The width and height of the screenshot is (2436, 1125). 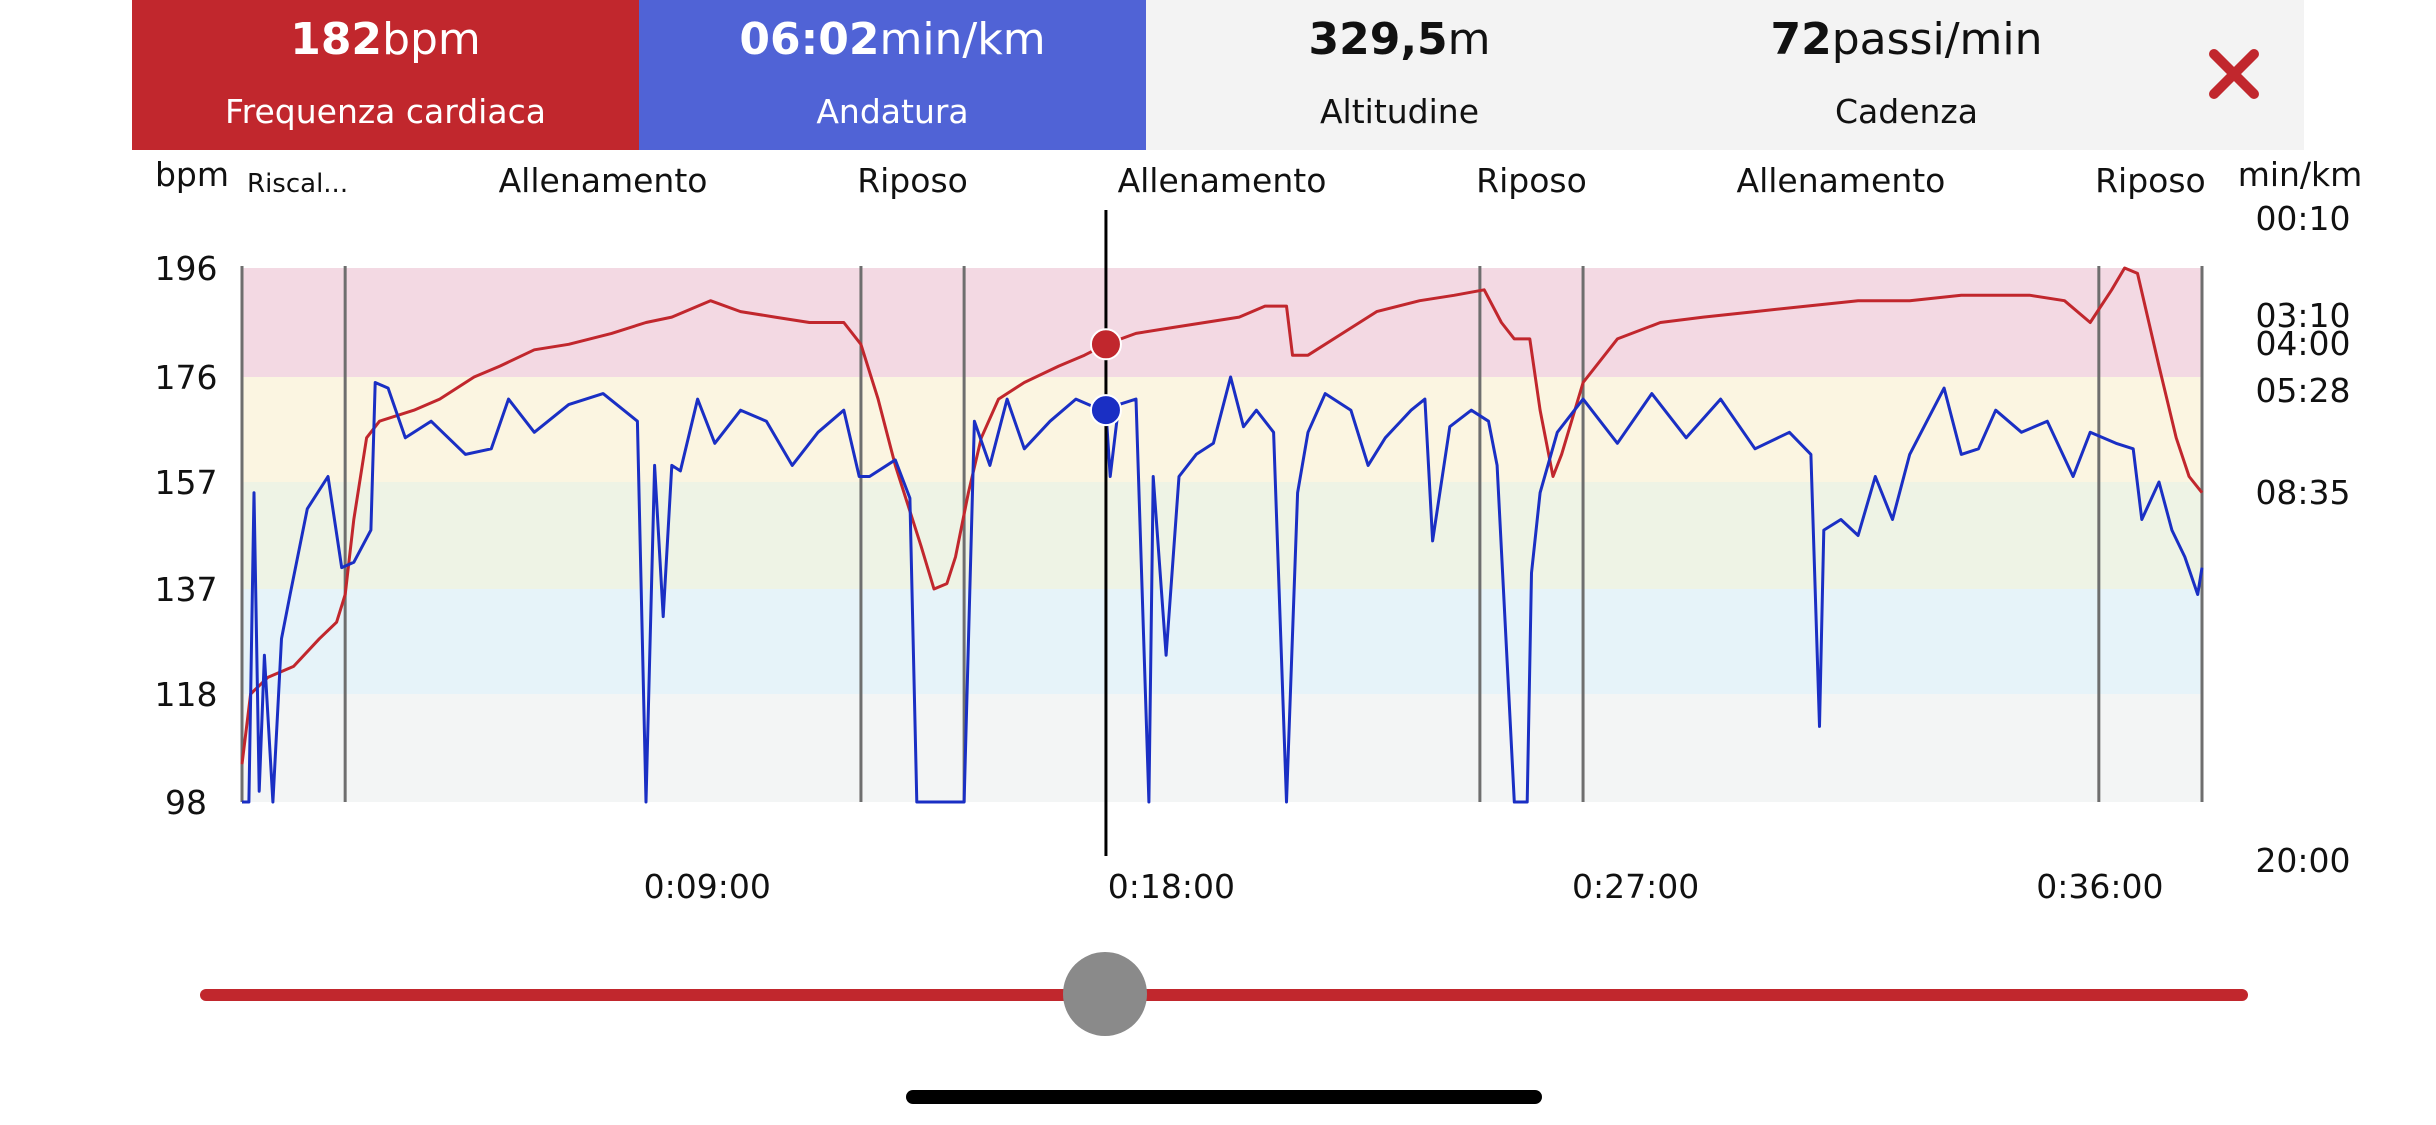 What do you see at coordinates (192, 174) in the screenshot?
I see `bpm-axis-title: bpm` at bounding box center [192, 174].